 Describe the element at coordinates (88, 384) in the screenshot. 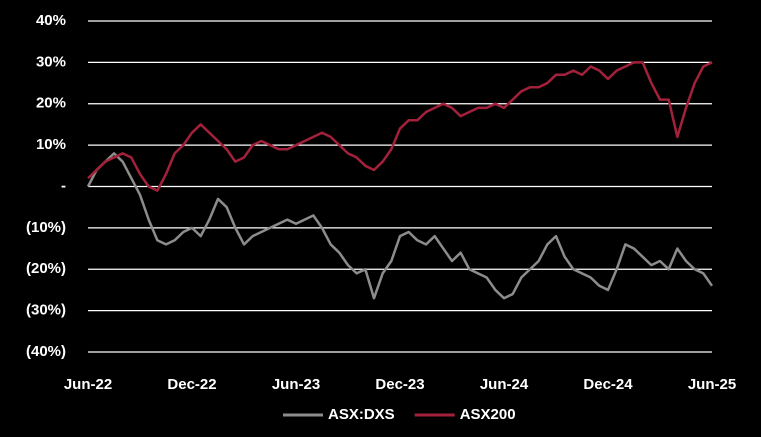

I see `x-tick-label: Jun-22` at that location.